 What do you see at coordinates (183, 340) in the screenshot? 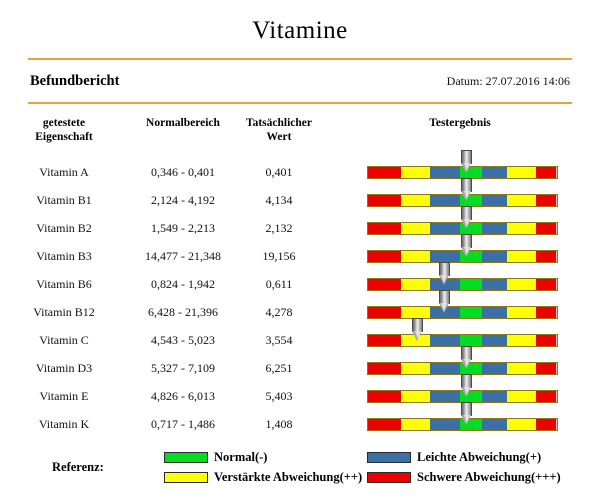
I see `cell-normal-range: 4,543 - 5,023` at bounding box center [183, 340].